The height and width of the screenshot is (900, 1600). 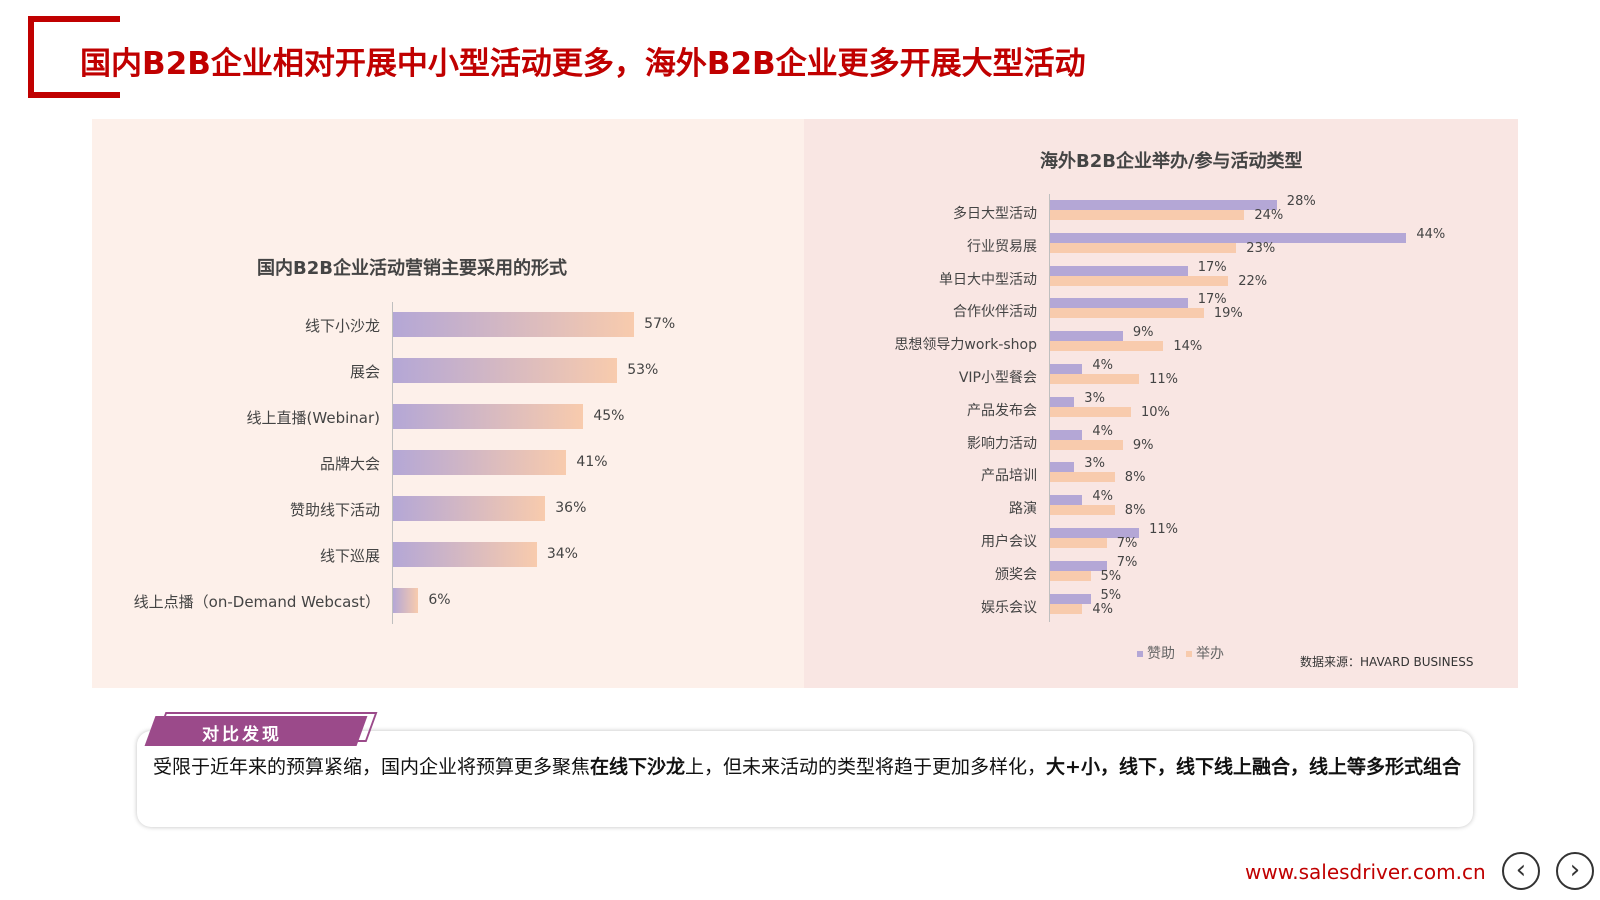 I want to click on finding-text-bold: 大+小，线下，线下线上融合，线上等多形式组合, so click(x=1253, y=767).